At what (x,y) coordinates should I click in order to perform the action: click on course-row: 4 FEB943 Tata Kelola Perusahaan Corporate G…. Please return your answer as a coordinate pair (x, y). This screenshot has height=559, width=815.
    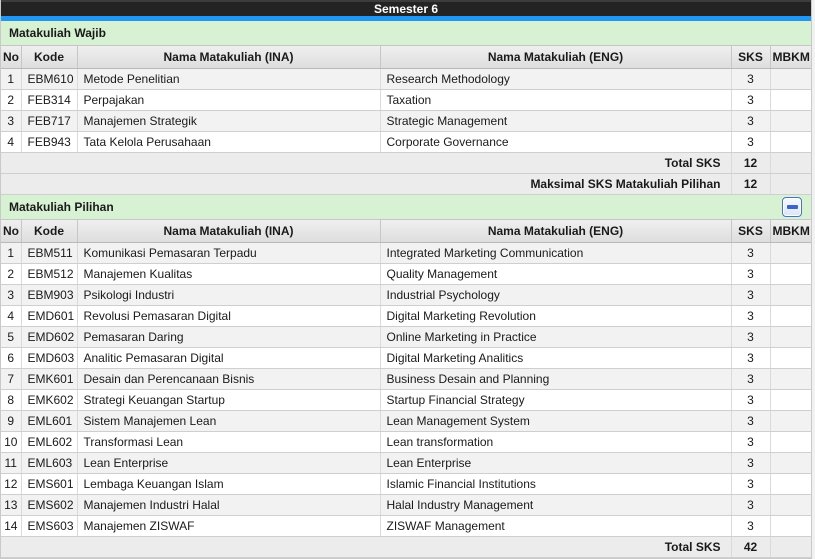
    Looking at the image, I should click on (406, 142).